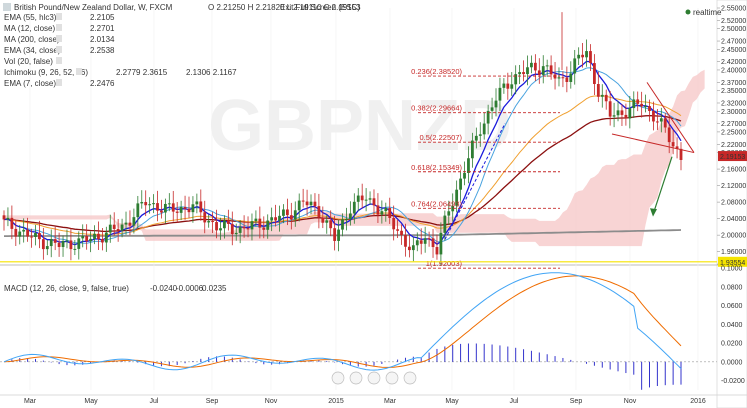  Describe the element at coordinates (436, 203) in the screenshot. I see `fib-level-label: 0.764(2.06493)` at that location.